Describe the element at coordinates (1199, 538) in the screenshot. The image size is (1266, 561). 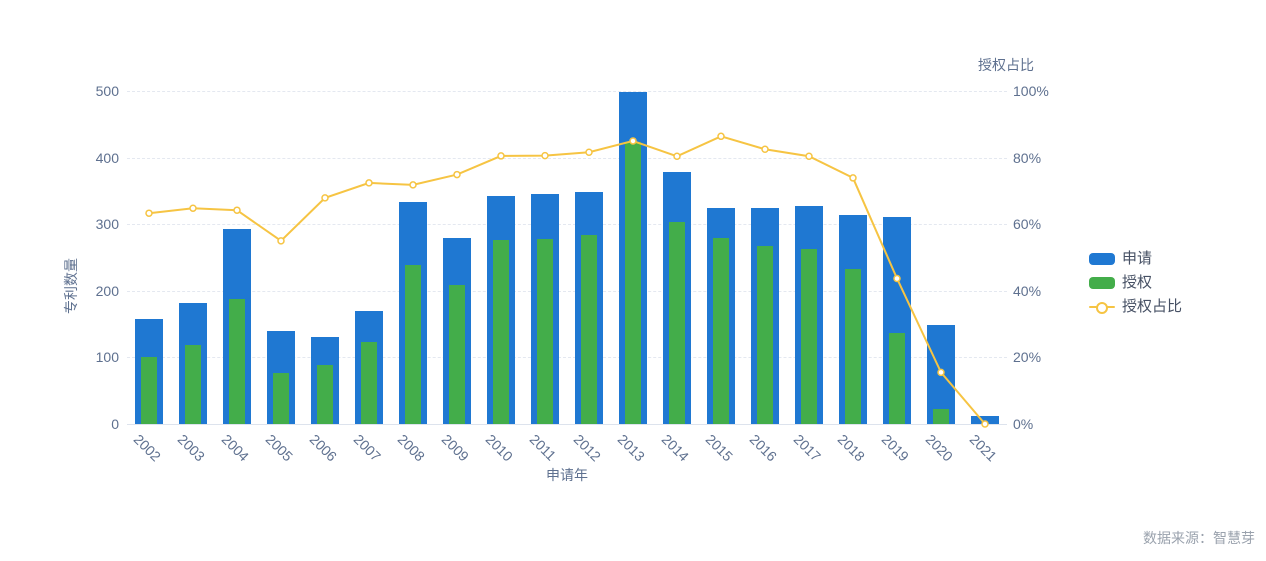
I see `source-note: 数据来源：智慧芽` at that location.